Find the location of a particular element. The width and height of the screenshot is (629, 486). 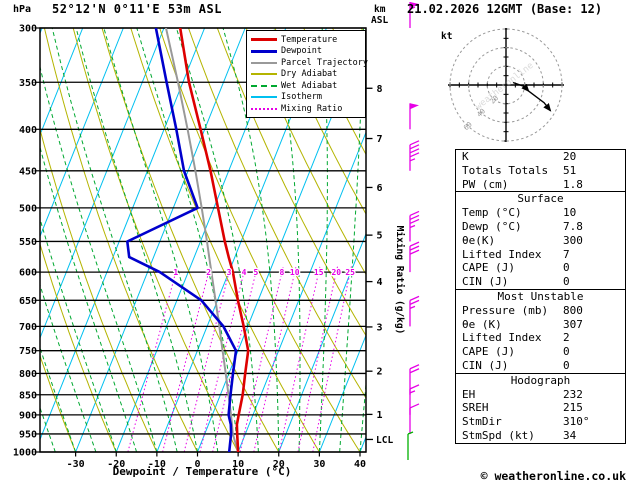

stat-row: Dewp (°C) 7.8 is located at coordinates (540, 227).